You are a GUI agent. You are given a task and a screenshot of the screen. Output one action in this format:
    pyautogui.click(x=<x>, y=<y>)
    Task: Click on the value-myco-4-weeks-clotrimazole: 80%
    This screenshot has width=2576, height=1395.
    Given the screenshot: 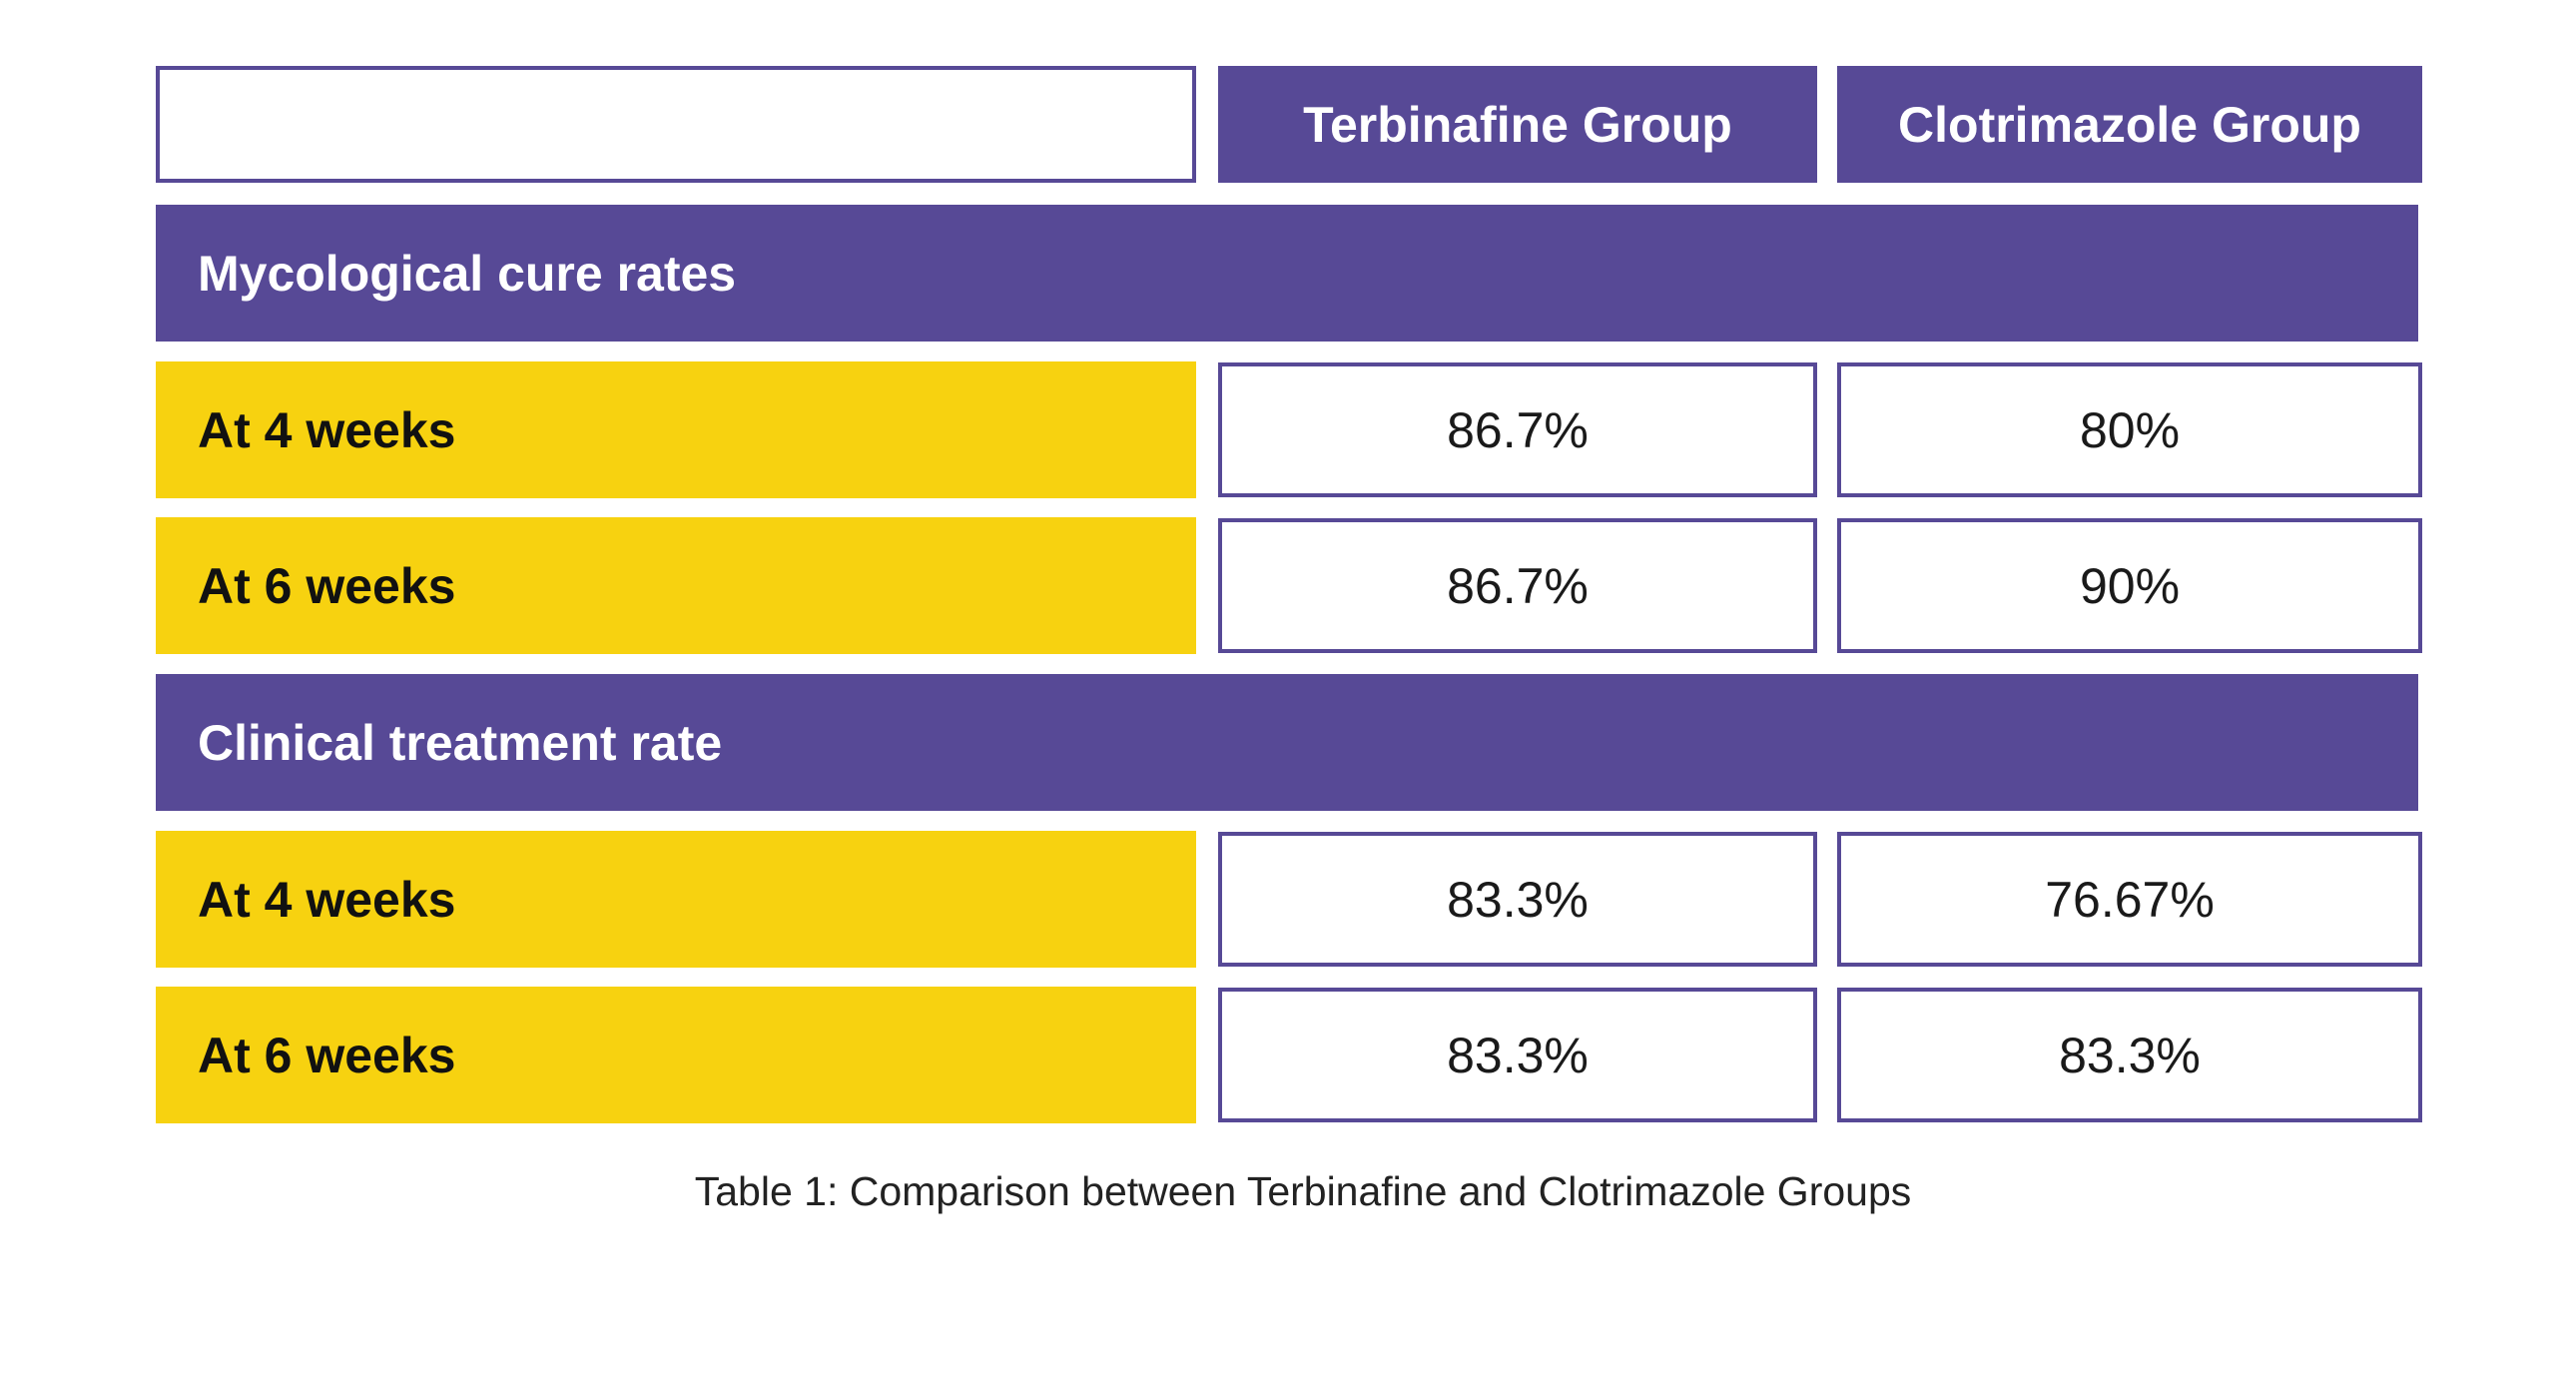 What is the action you would take?
    pyautogui.click(x=2129, y=430)
    